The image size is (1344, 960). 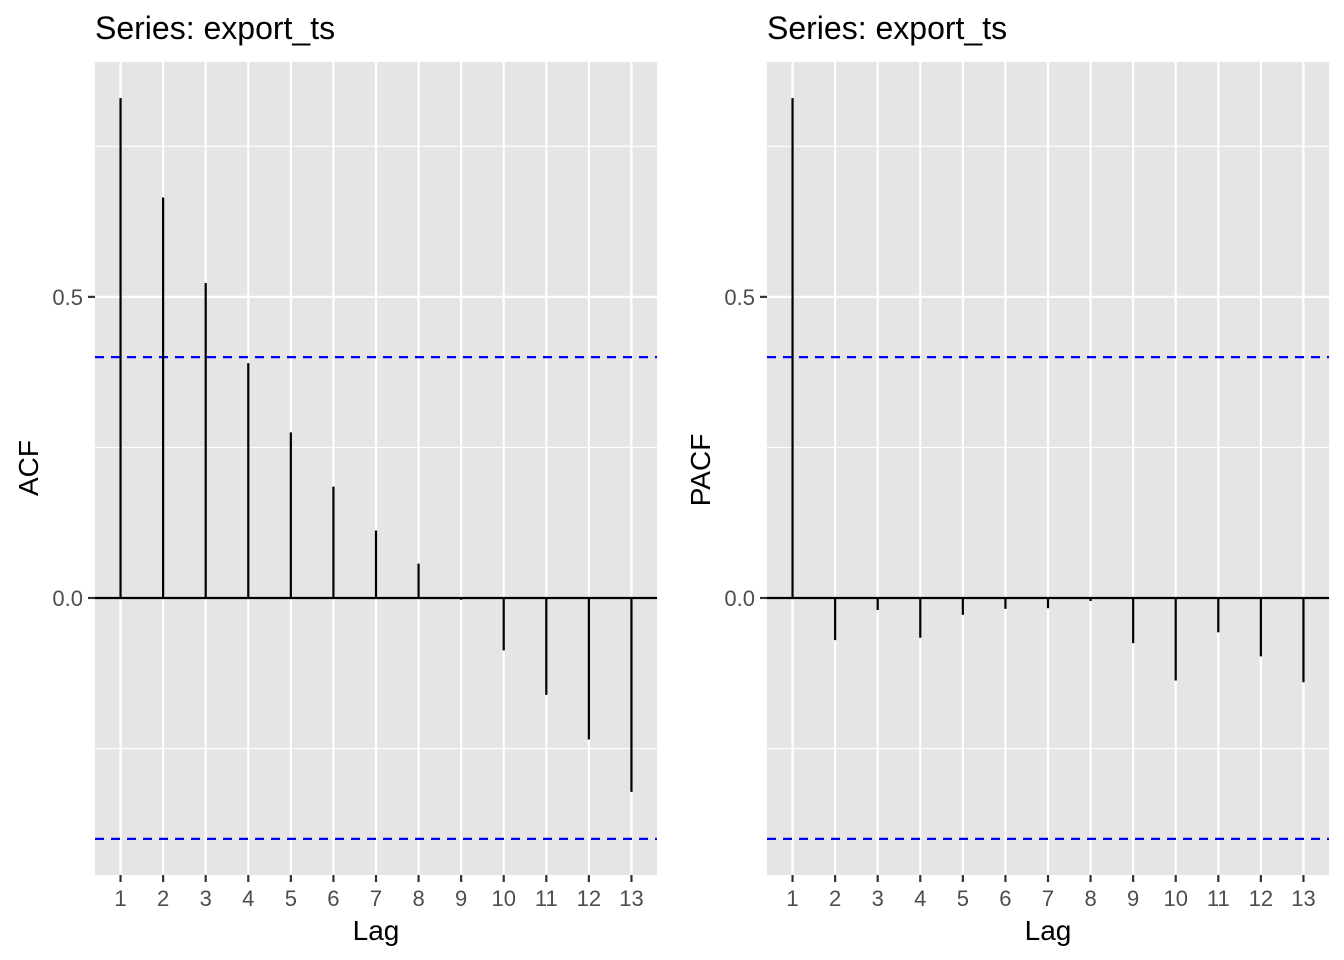 I want to click on y-axis-label: PACF, so click(x=700, y=470).